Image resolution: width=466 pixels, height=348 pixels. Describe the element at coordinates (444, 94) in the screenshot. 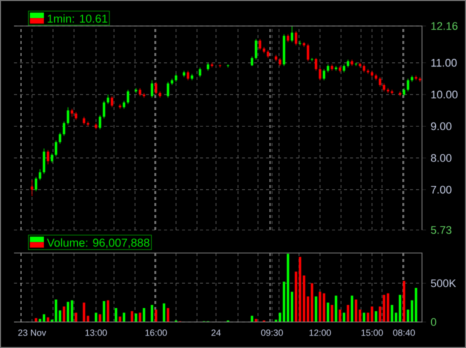

I see `y-tick-label: 10.00` at that location.